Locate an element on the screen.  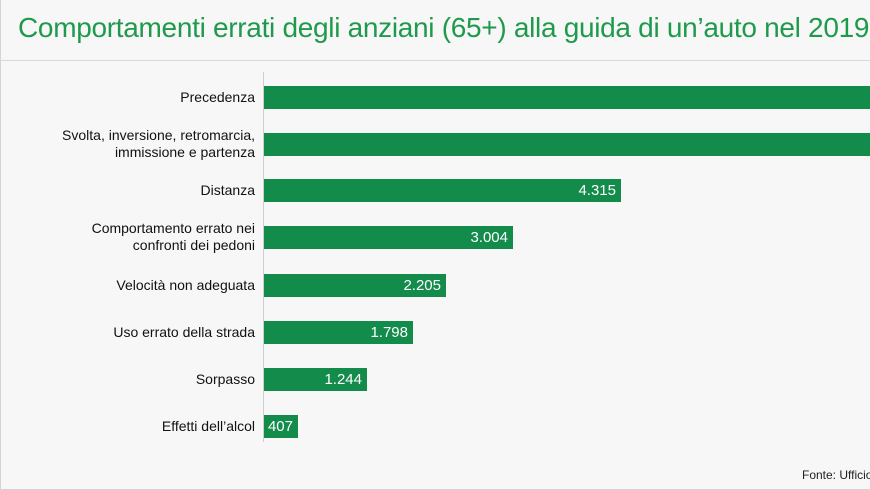
category-label-line: Comportamento errato nei is located at coordinates (173, 228).